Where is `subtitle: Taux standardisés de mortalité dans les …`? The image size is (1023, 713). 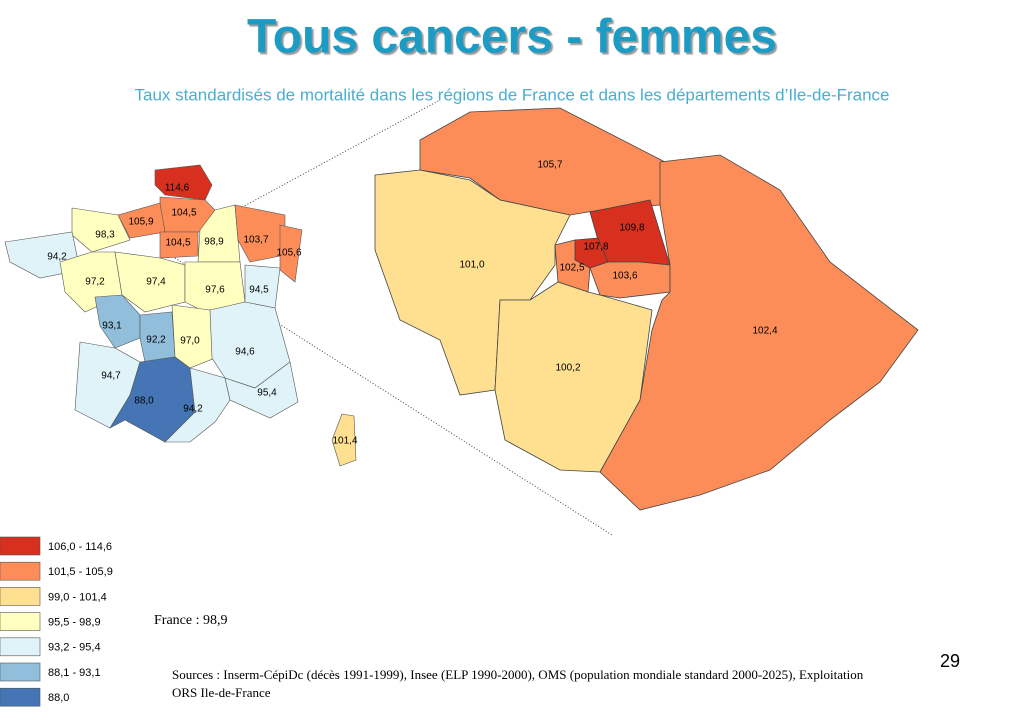
subtitle: Taux standardisés de mortalité dans les … is located at coordinates (511, 94).